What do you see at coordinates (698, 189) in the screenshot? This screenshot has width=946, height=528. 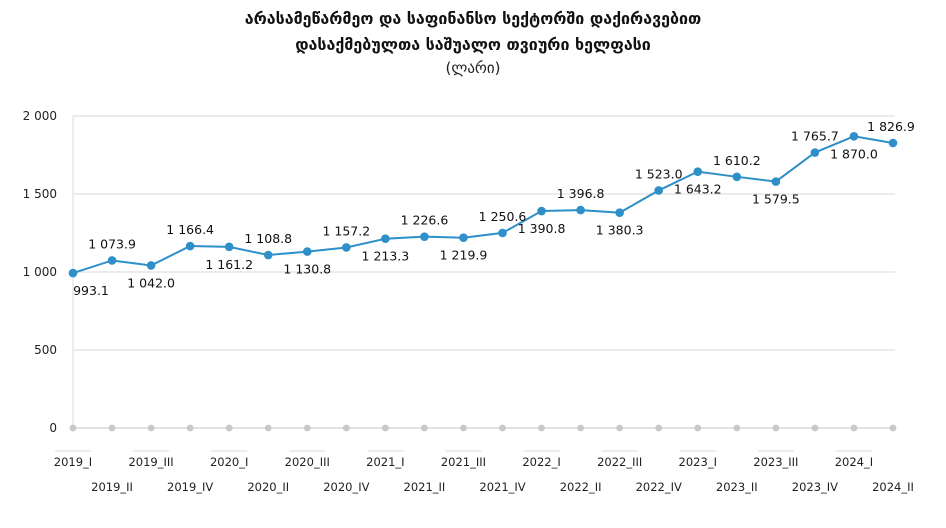 I see `data-label: 1 643.2` at bounding box center [698, 189].